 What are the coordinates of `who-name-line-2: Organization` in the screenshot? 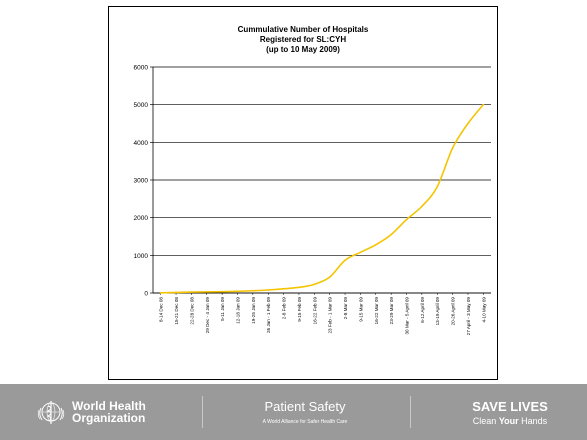 It's located at (109, 418).